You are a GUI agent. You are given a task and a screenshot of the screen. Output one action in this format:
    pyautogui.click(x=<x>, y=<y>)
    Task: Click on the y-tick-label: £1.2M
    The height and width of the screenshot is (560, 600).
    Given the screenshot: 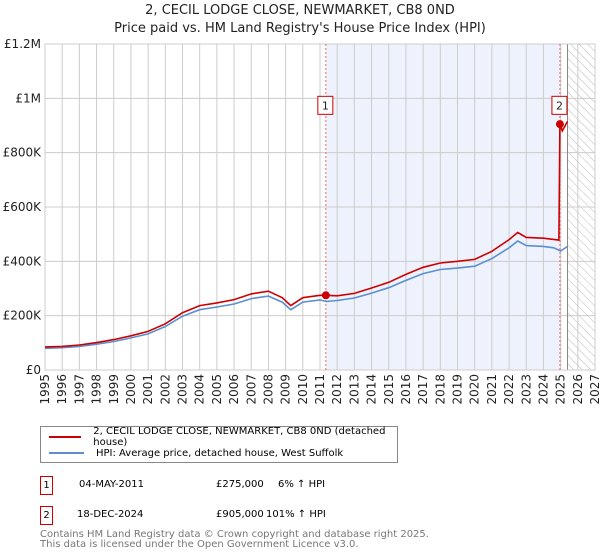 What is the action you would take?
    pyautogui.click(x=22, y=44)
    